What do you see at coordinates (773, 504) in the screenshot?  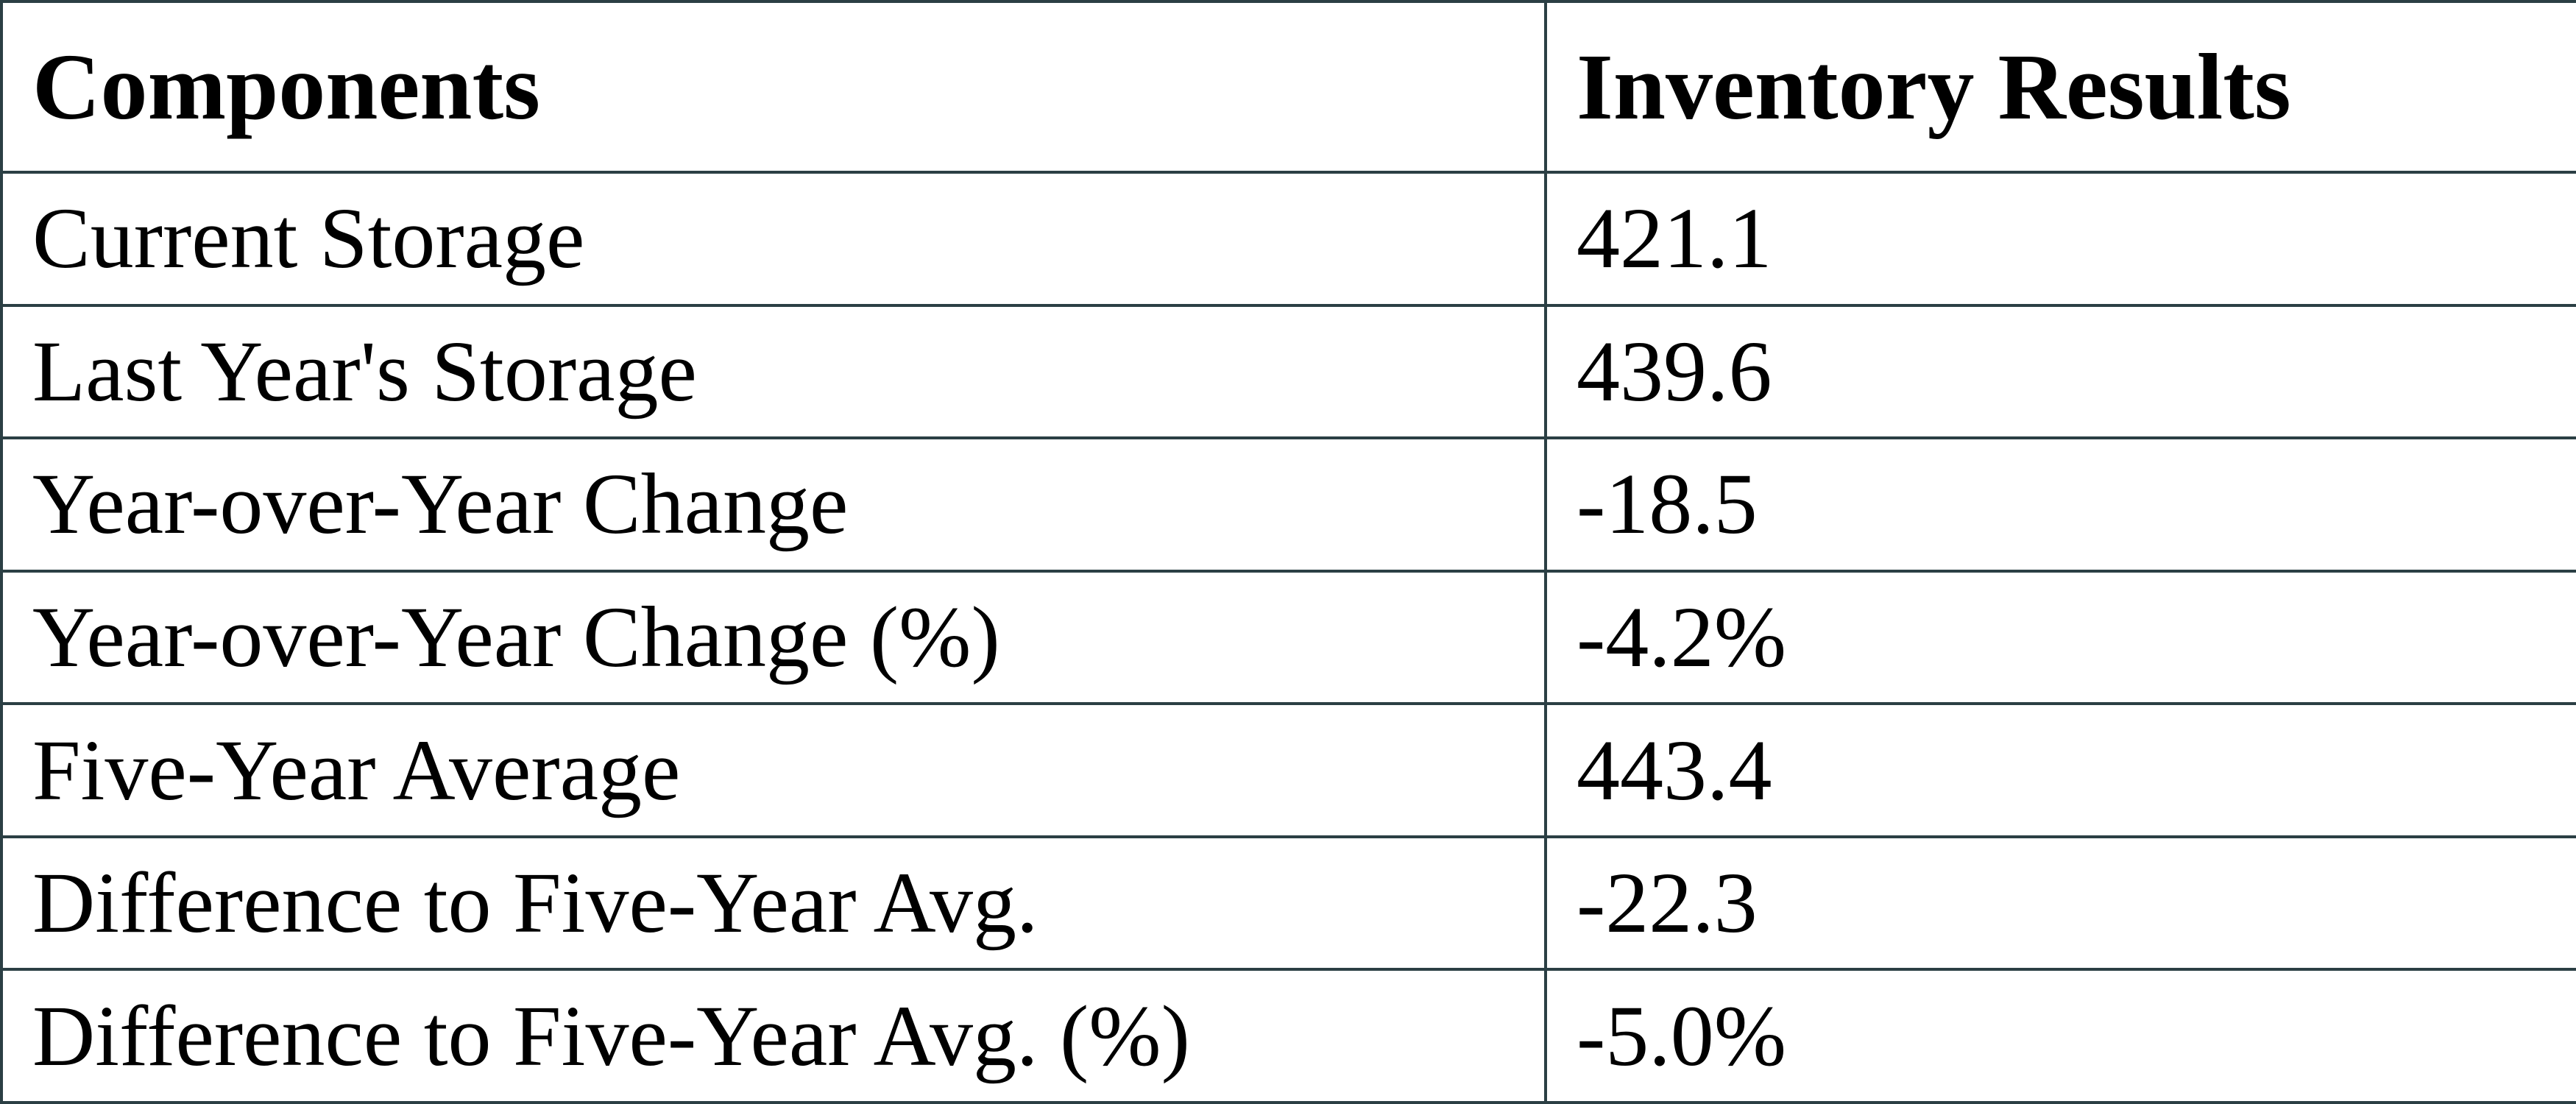 I see `component-cell: Year-over-Year Change` at bounding box center [773, 504].